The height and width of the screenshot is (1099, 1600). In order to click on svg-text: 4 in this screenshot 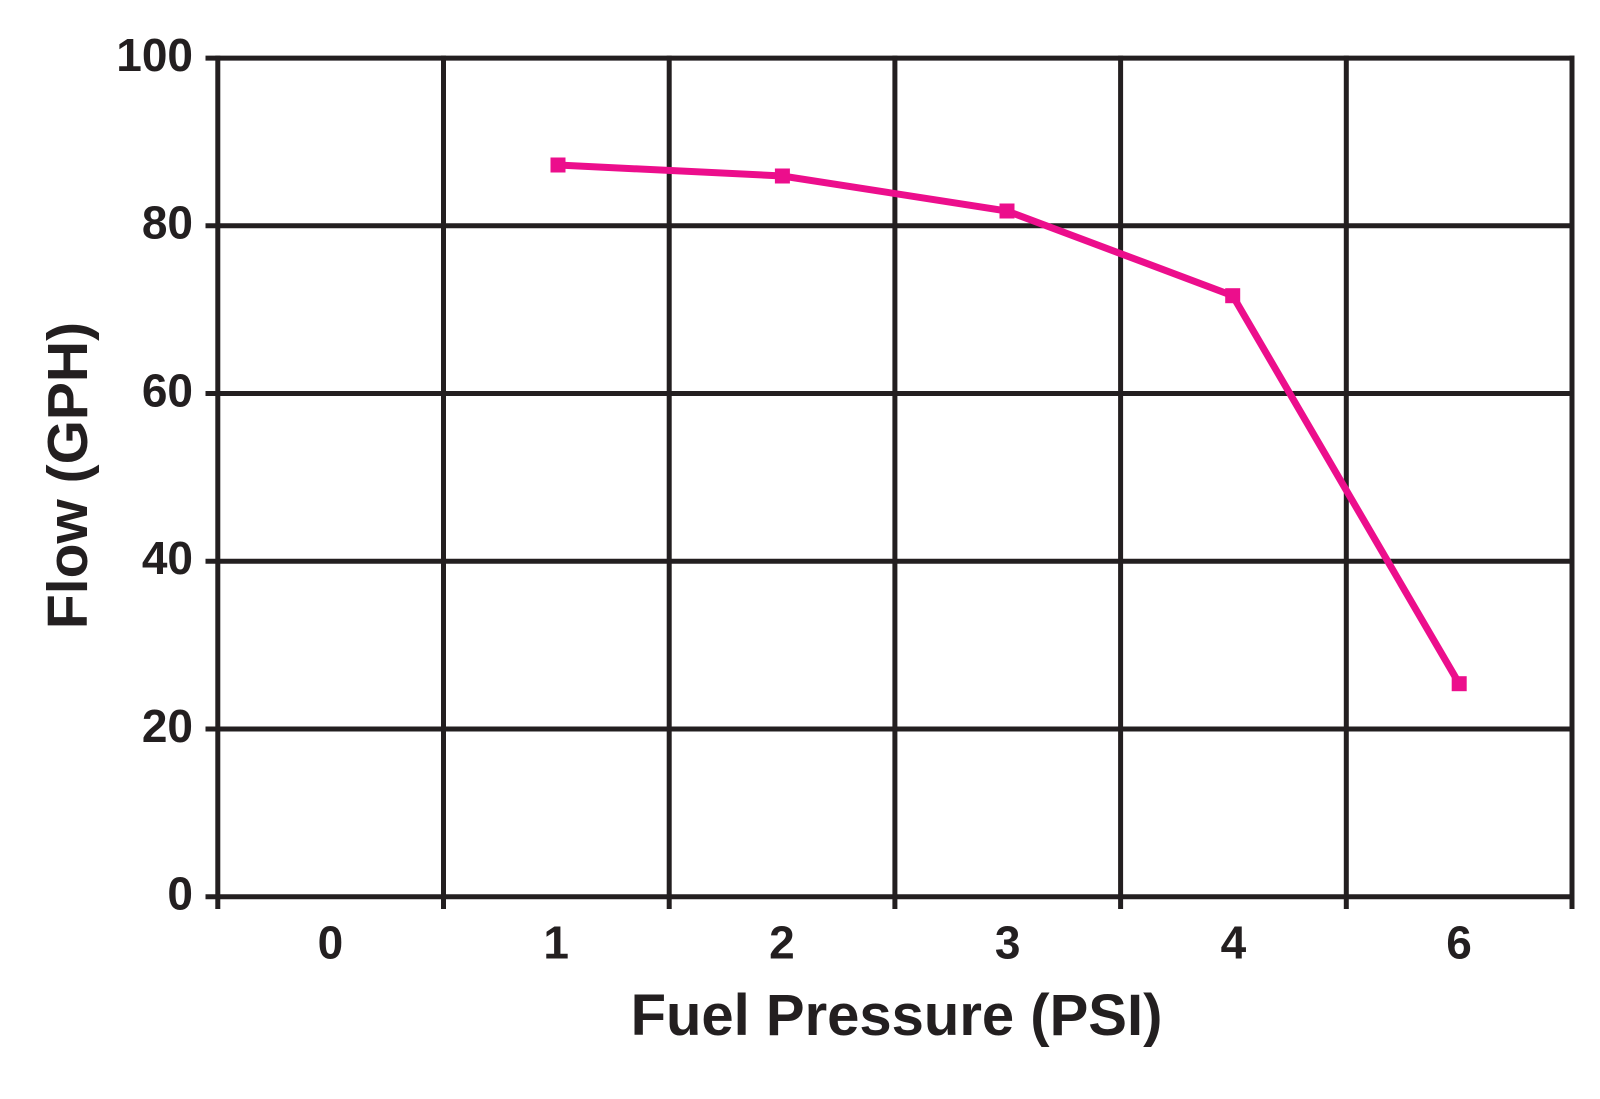, I will do `click(1234, 943)`.